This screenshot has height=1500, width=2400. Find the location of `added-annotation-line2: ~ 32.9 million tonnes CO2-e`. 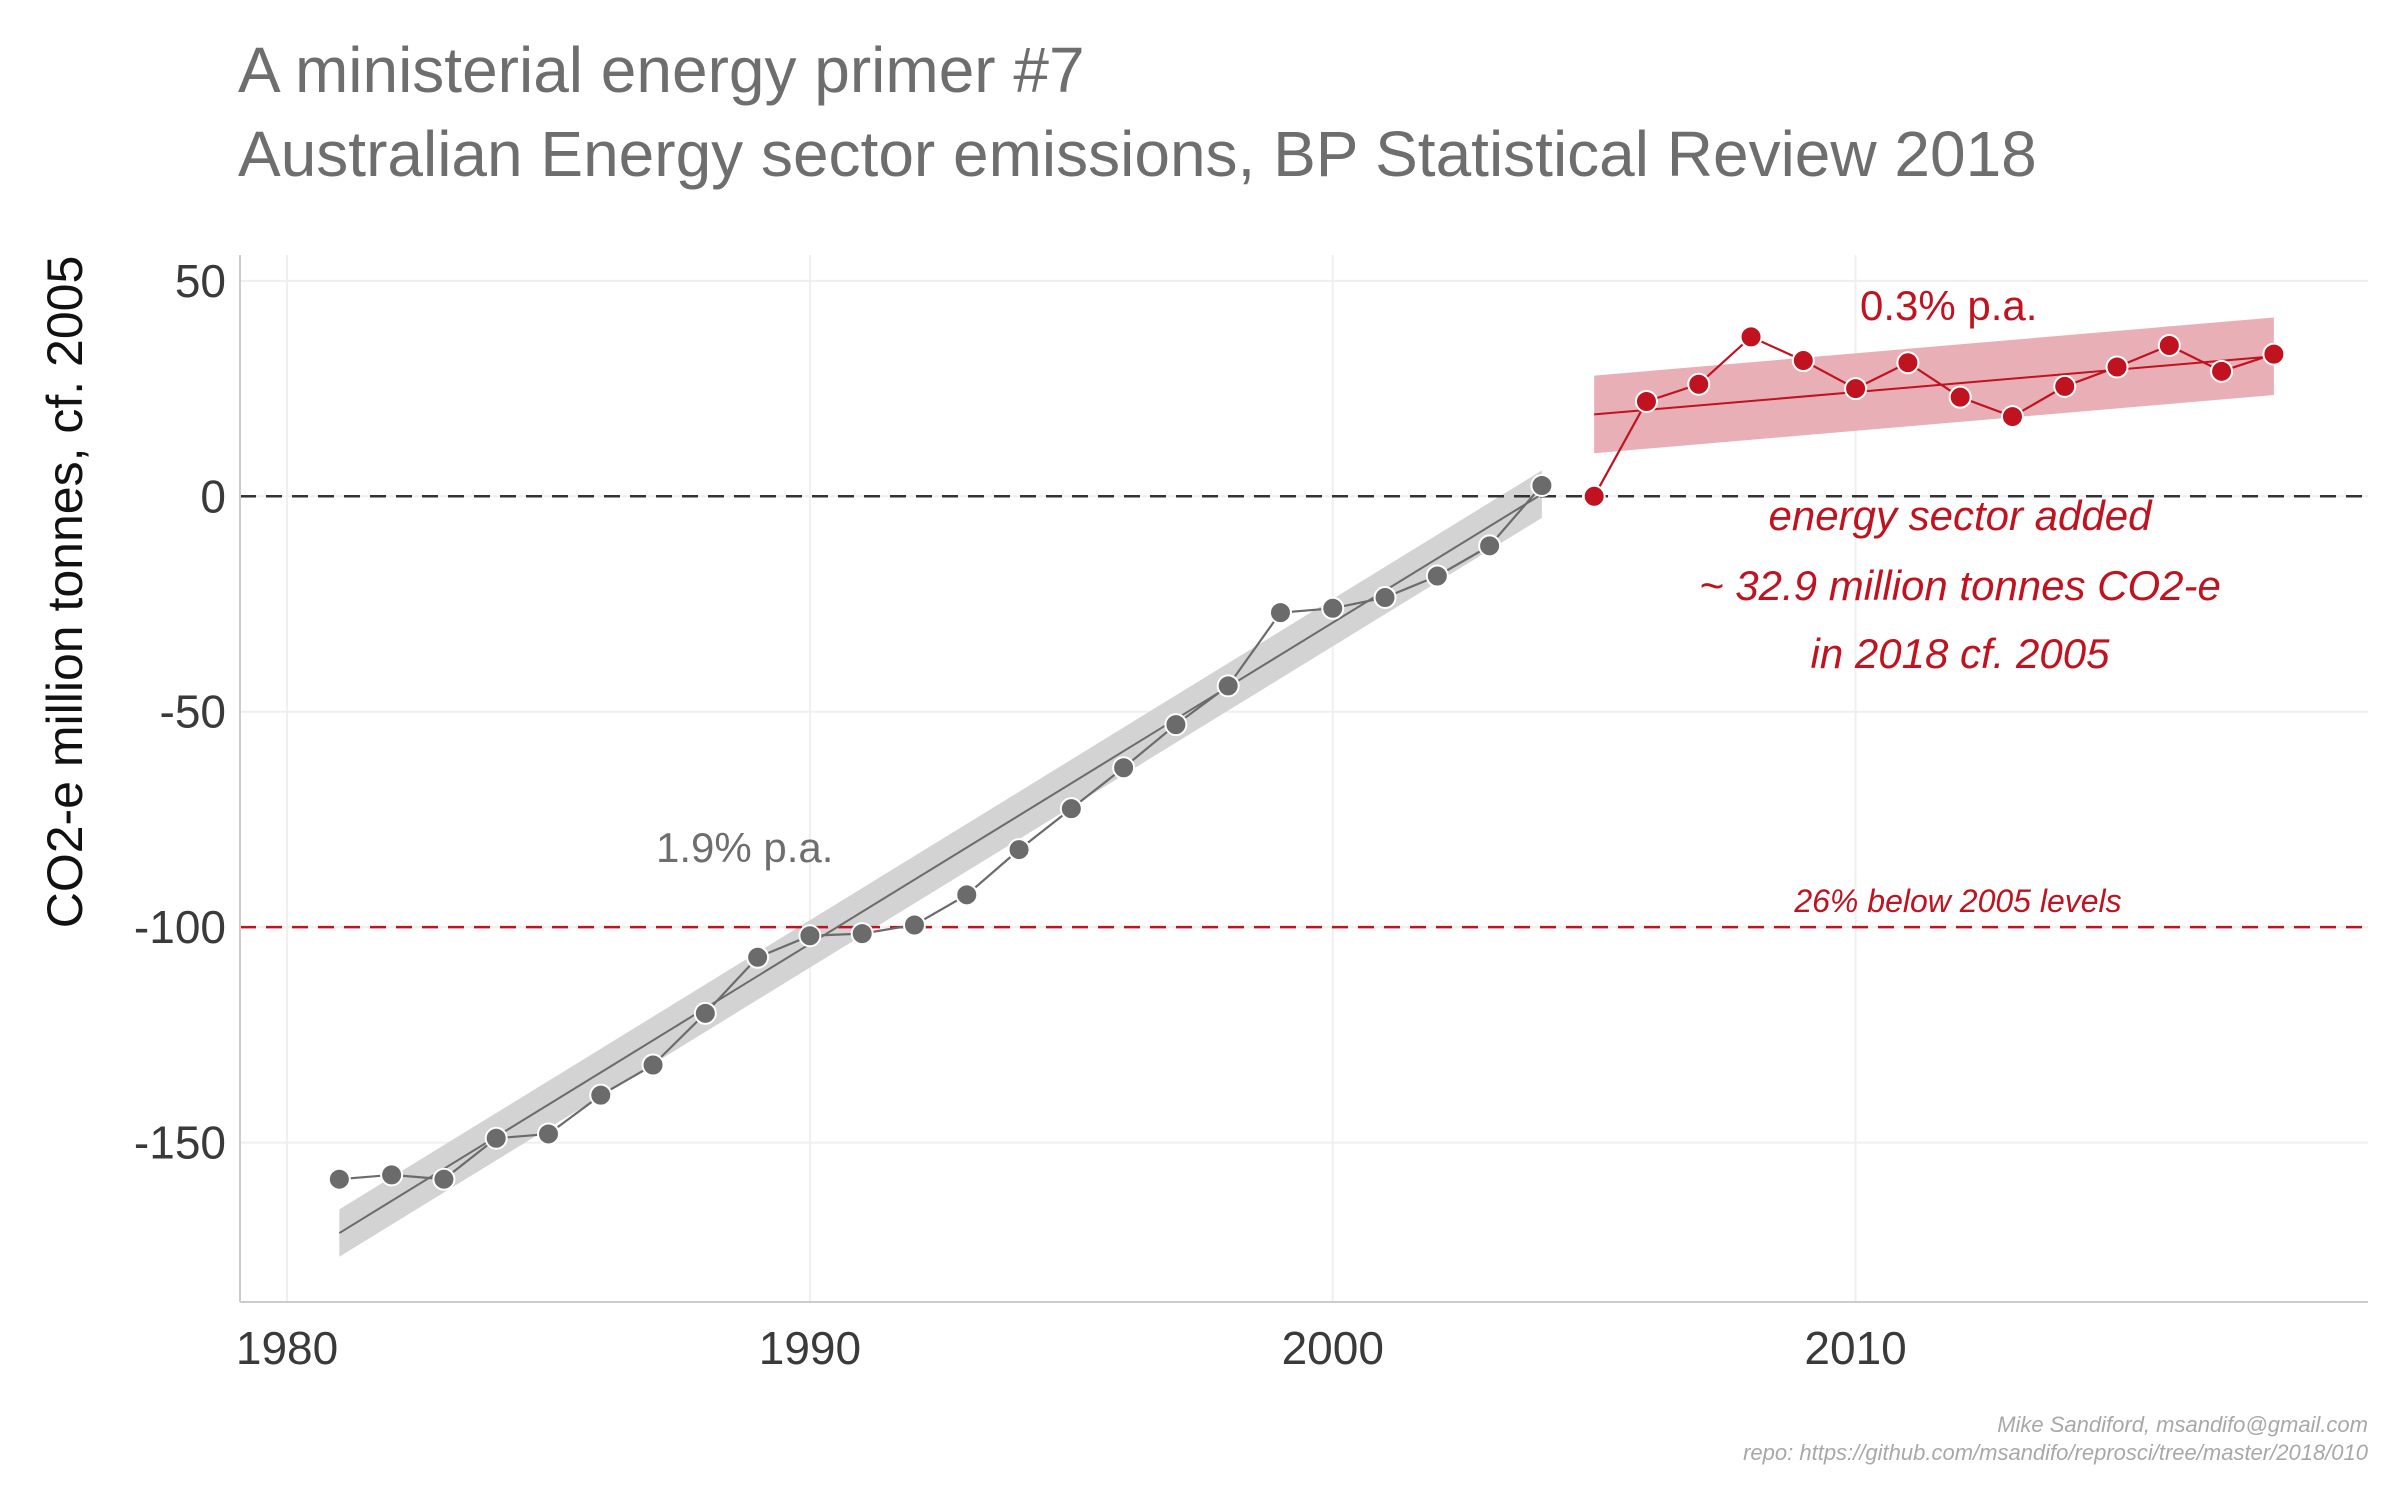

added-annotation-line2: ~ 32.9 million tonnes CO2-e is located at coordinates (1960, 585).